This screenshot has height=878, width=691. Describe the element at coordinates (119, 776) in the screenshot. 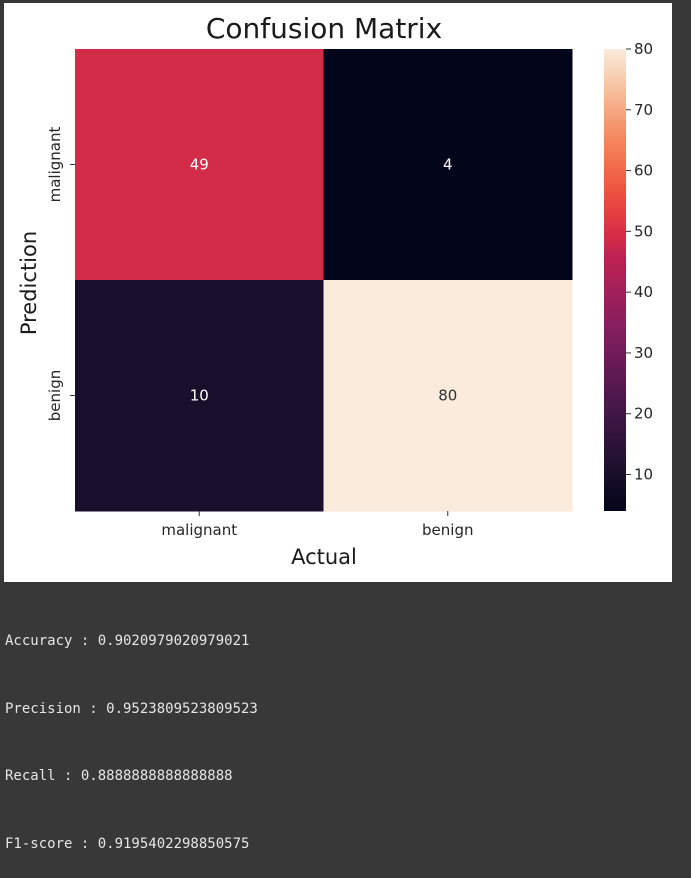

I see `recall-line: Recall : 0.8888888888888888` at that location.